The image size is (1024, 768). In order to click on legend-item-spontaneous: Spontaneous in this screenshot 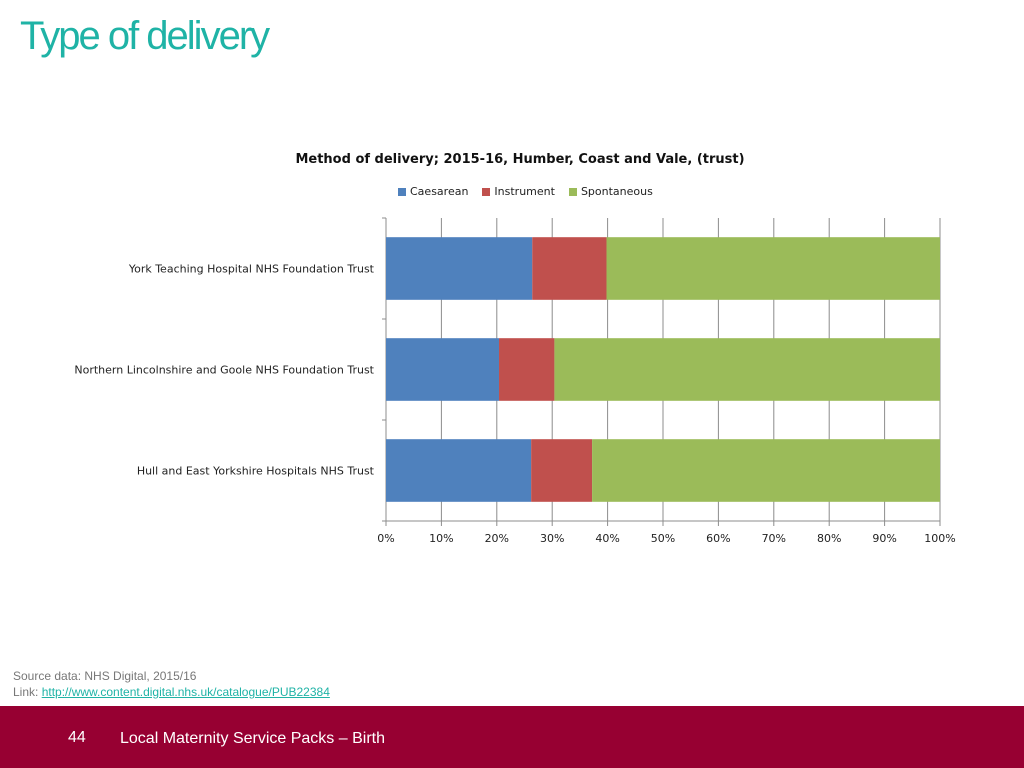, I will do `click(610, 191)`.